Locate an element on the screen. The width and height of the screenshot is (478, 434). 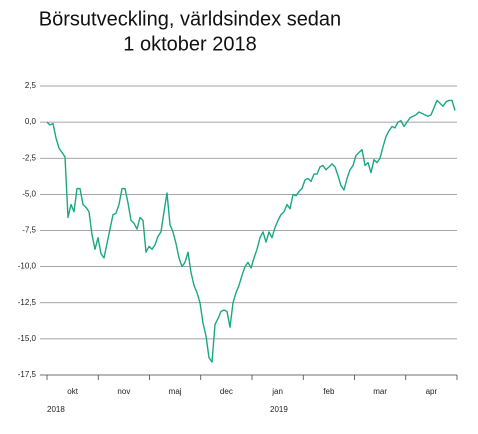
x-tick-label: maj is located at coordinates (175, 391).